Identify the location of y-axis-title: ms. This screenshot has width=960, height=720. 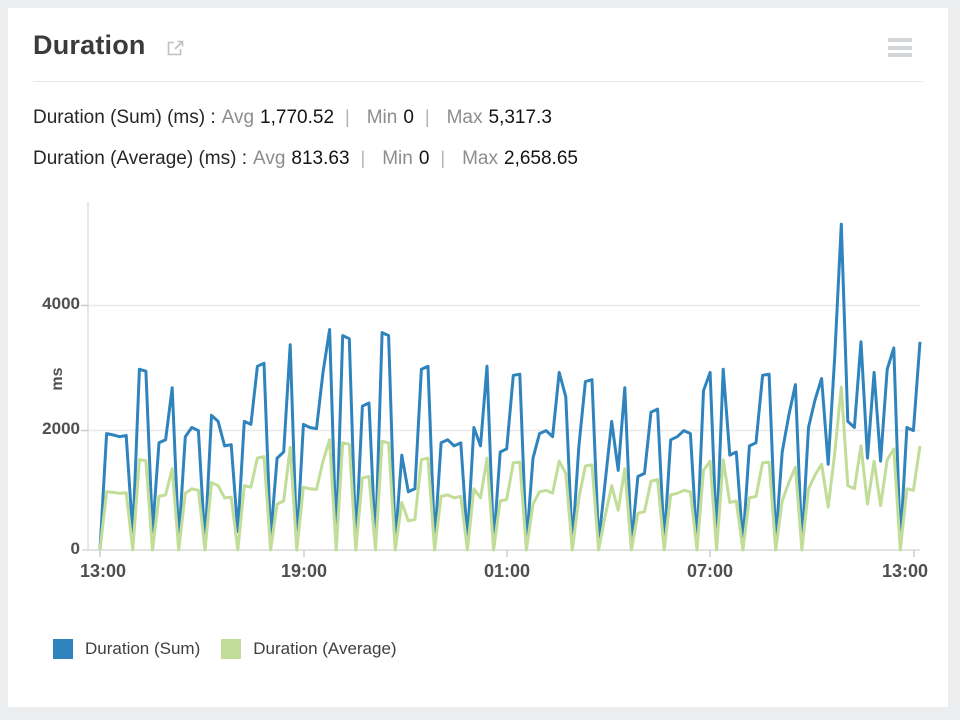
(57, 379).